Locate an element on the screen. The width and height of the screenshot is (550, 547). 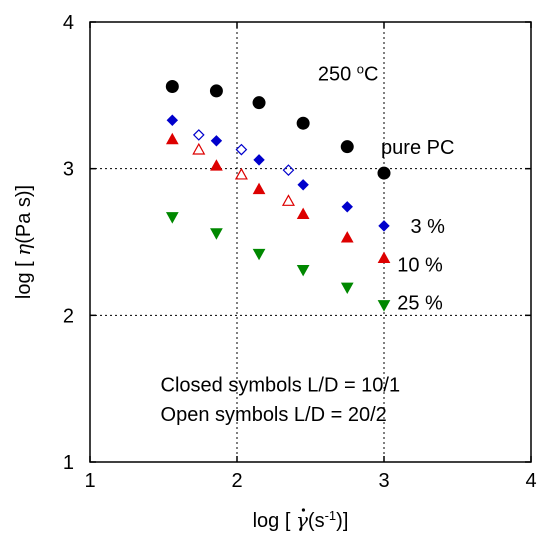
annotation-text: 3 % is located at coordinates (427, 227).